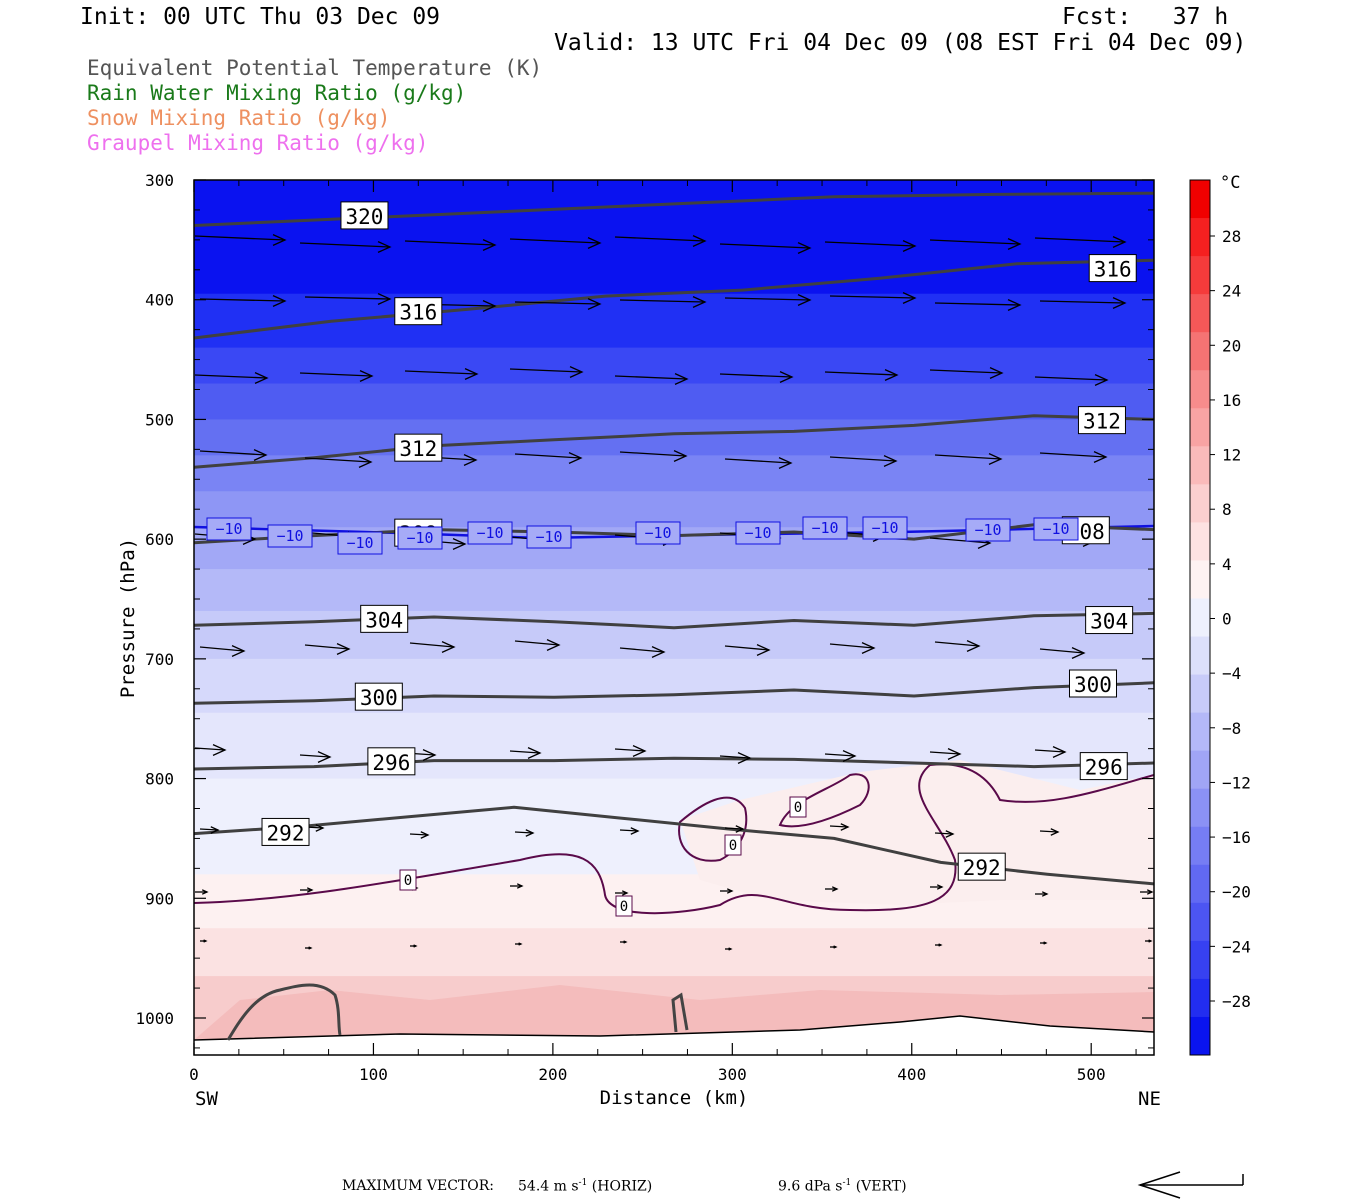  Describe the element at coordinates (624, 907) in the screenshot. I see `temp-contour-label: 0` at that location.